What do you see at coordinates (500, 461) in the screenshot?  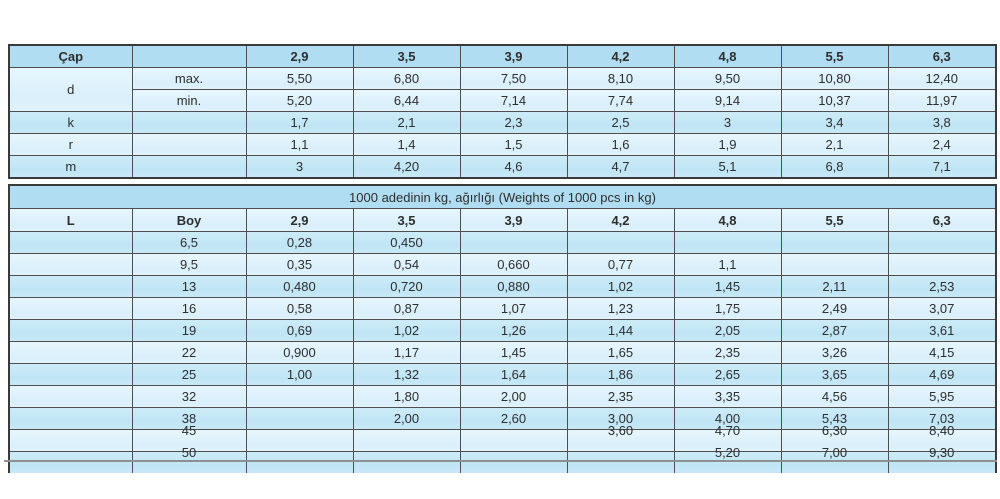 I see `bottom-horizontal-rule` at bounding box center [500, 461].